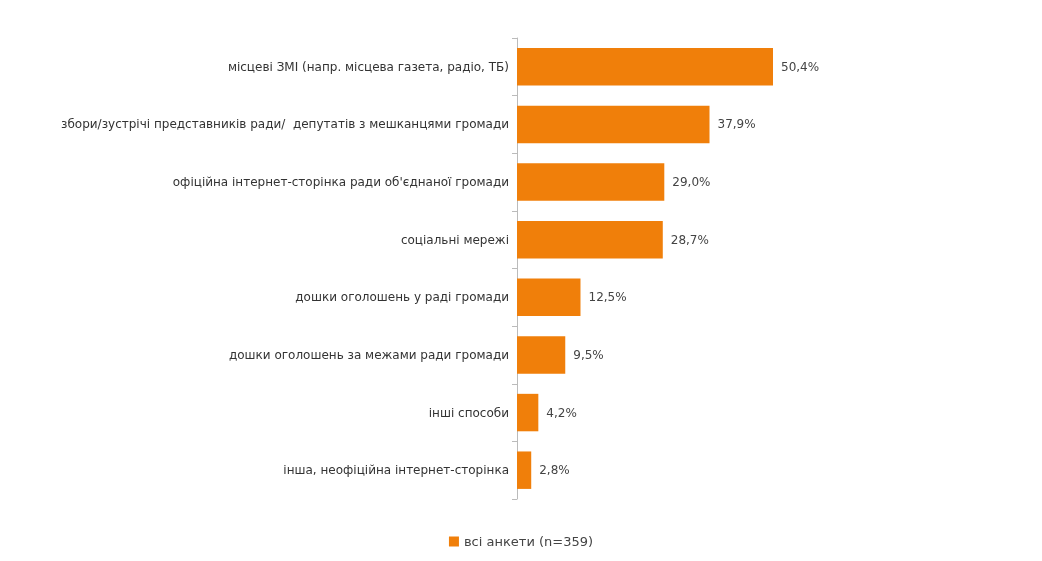  I want to click on y-tick-label: інша, неофіційна інтернет-сторінка, so click(396, 470).